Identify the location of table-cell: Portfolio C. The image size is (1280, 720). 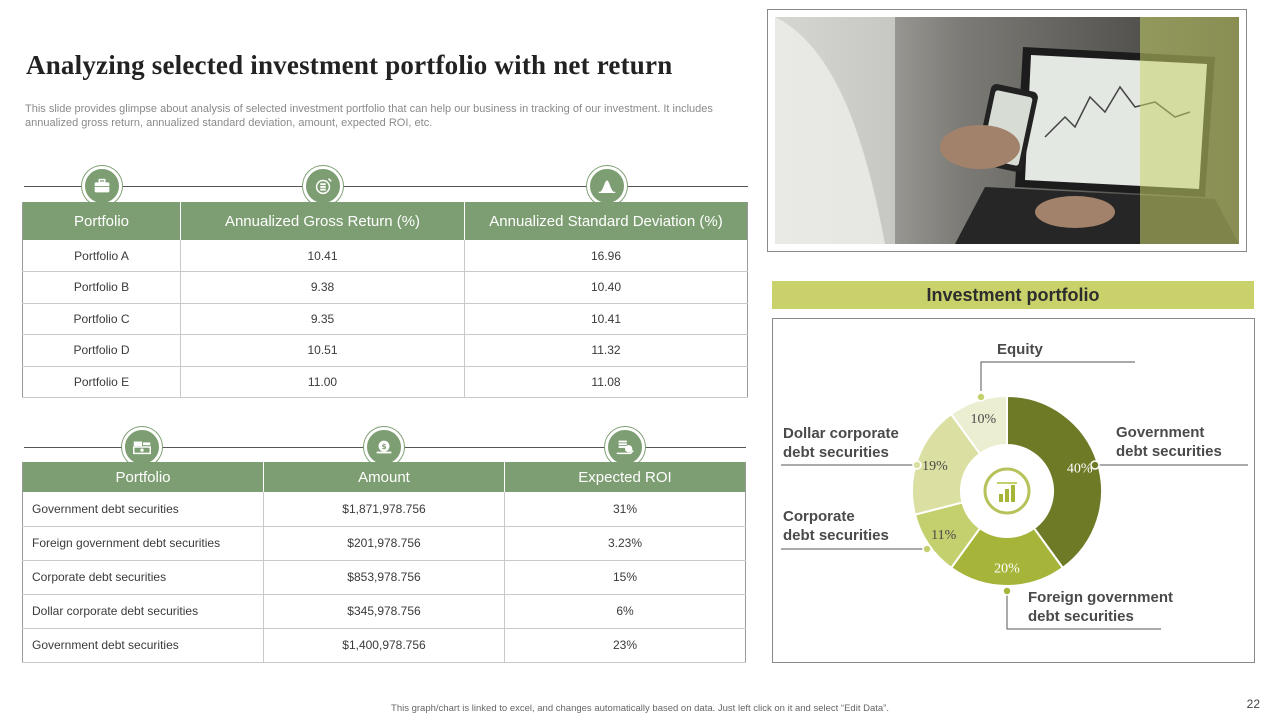
(101, 319).